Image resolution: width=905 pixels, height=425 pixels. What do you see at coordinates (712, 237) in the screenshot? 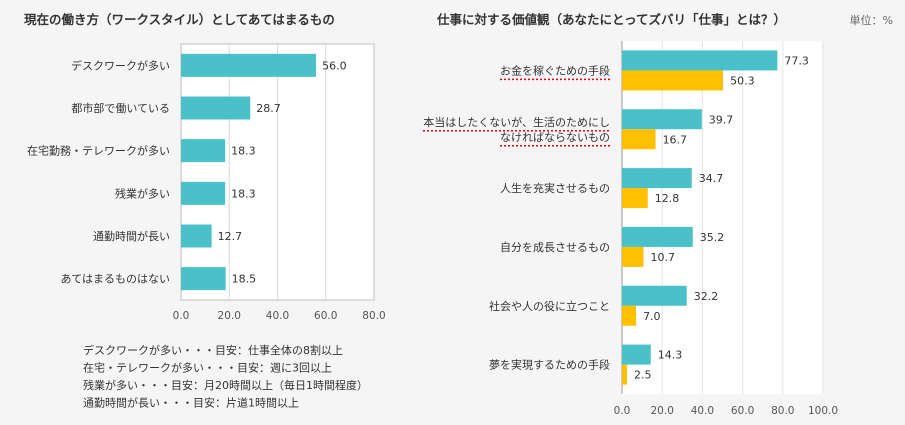
I see `right-value-label: 35.2` at bounding box center [712, 237].